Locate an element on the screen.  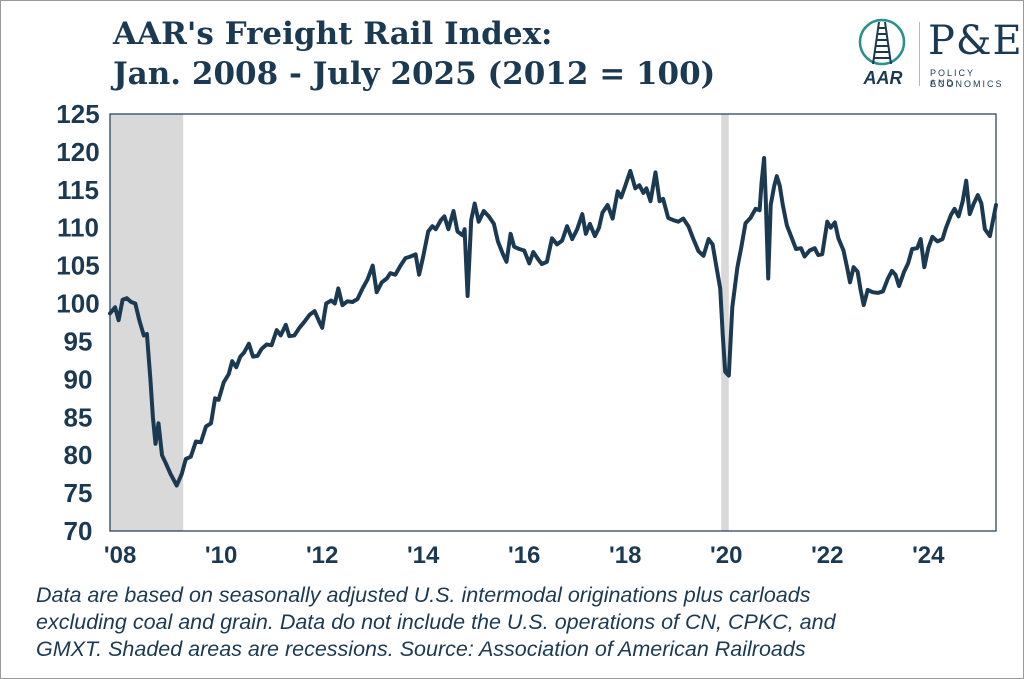
y-tick-label-90: 90 is located at coordinates (78, 379).